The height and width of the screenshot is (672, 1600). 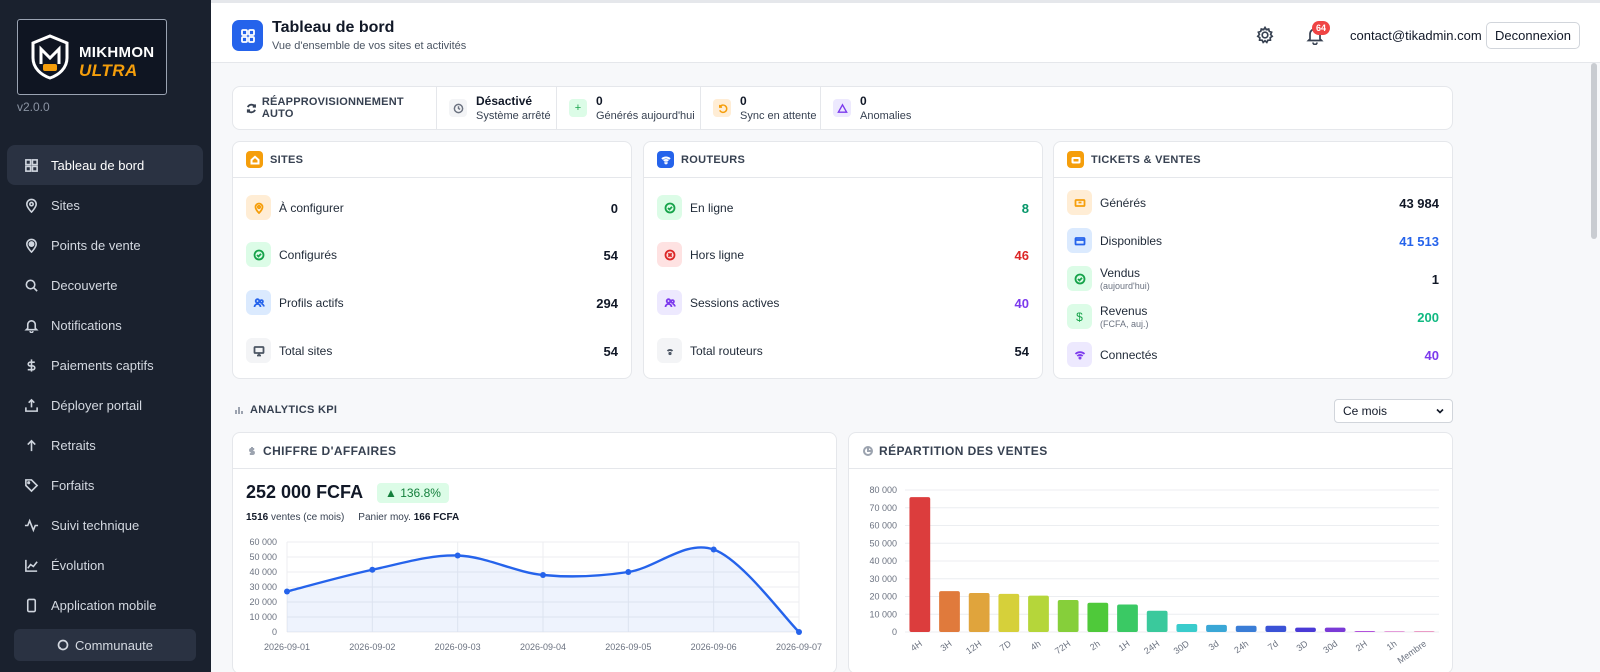 I want to click on home-icon, so click(x=254, y=159).